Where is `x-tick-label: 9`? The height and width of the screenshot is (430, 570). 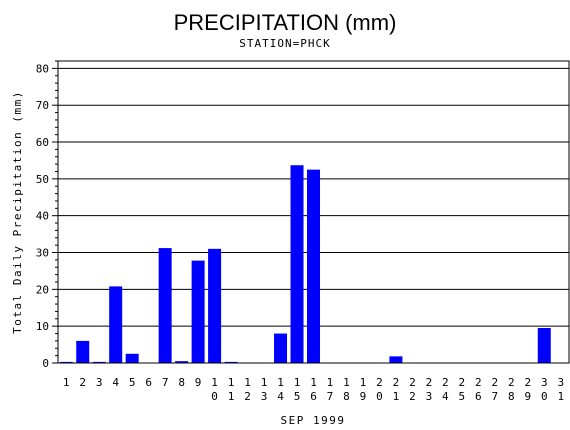
x-tick-label: 9 is located at coordinates (198, 382).